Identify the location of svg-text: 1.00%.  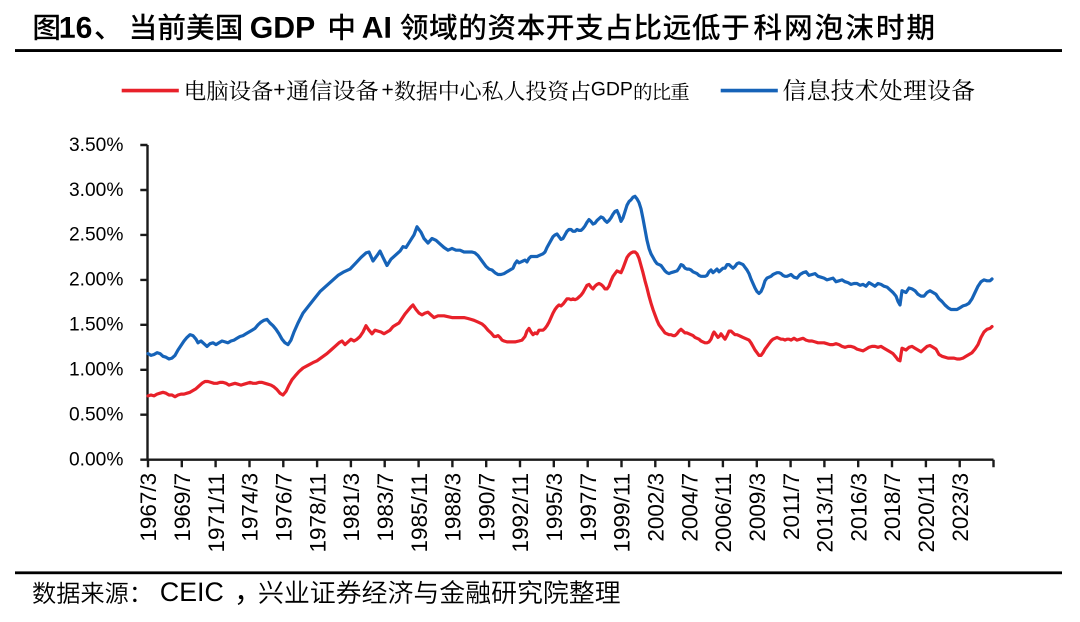
(96, 370).